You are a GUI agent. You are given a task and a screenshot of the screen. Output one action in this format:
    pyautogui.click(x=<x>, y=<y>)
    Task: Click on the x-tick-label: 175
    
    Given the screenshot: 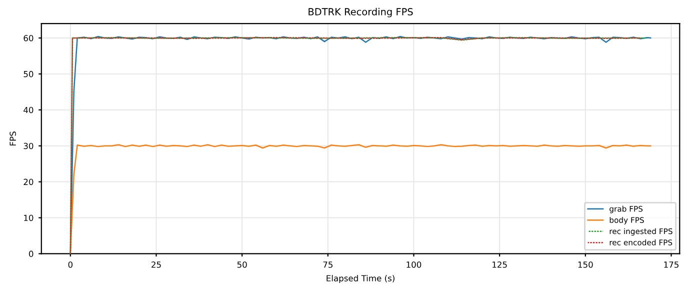 What is the action you would take?
    pyautogui.click(x=671, y=265)
    